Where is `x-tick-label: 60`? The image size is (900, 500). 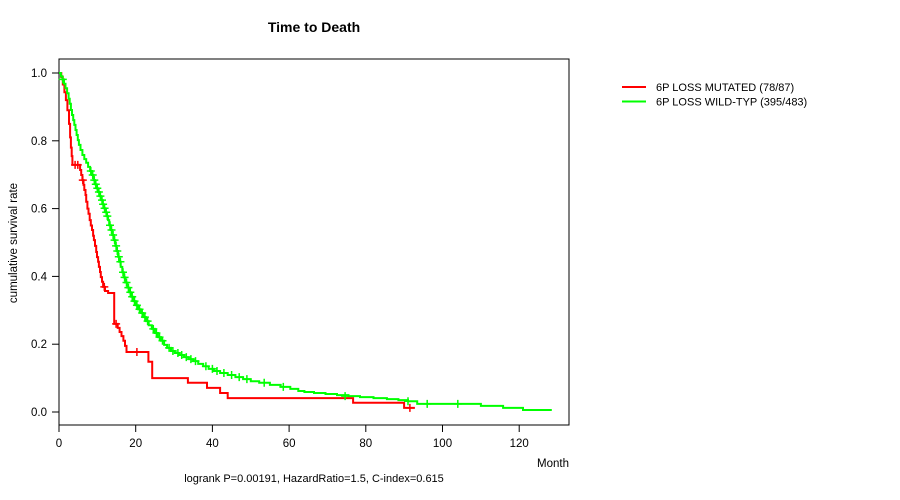
x-tick-label: 60 is located at coordinates (289, 444).